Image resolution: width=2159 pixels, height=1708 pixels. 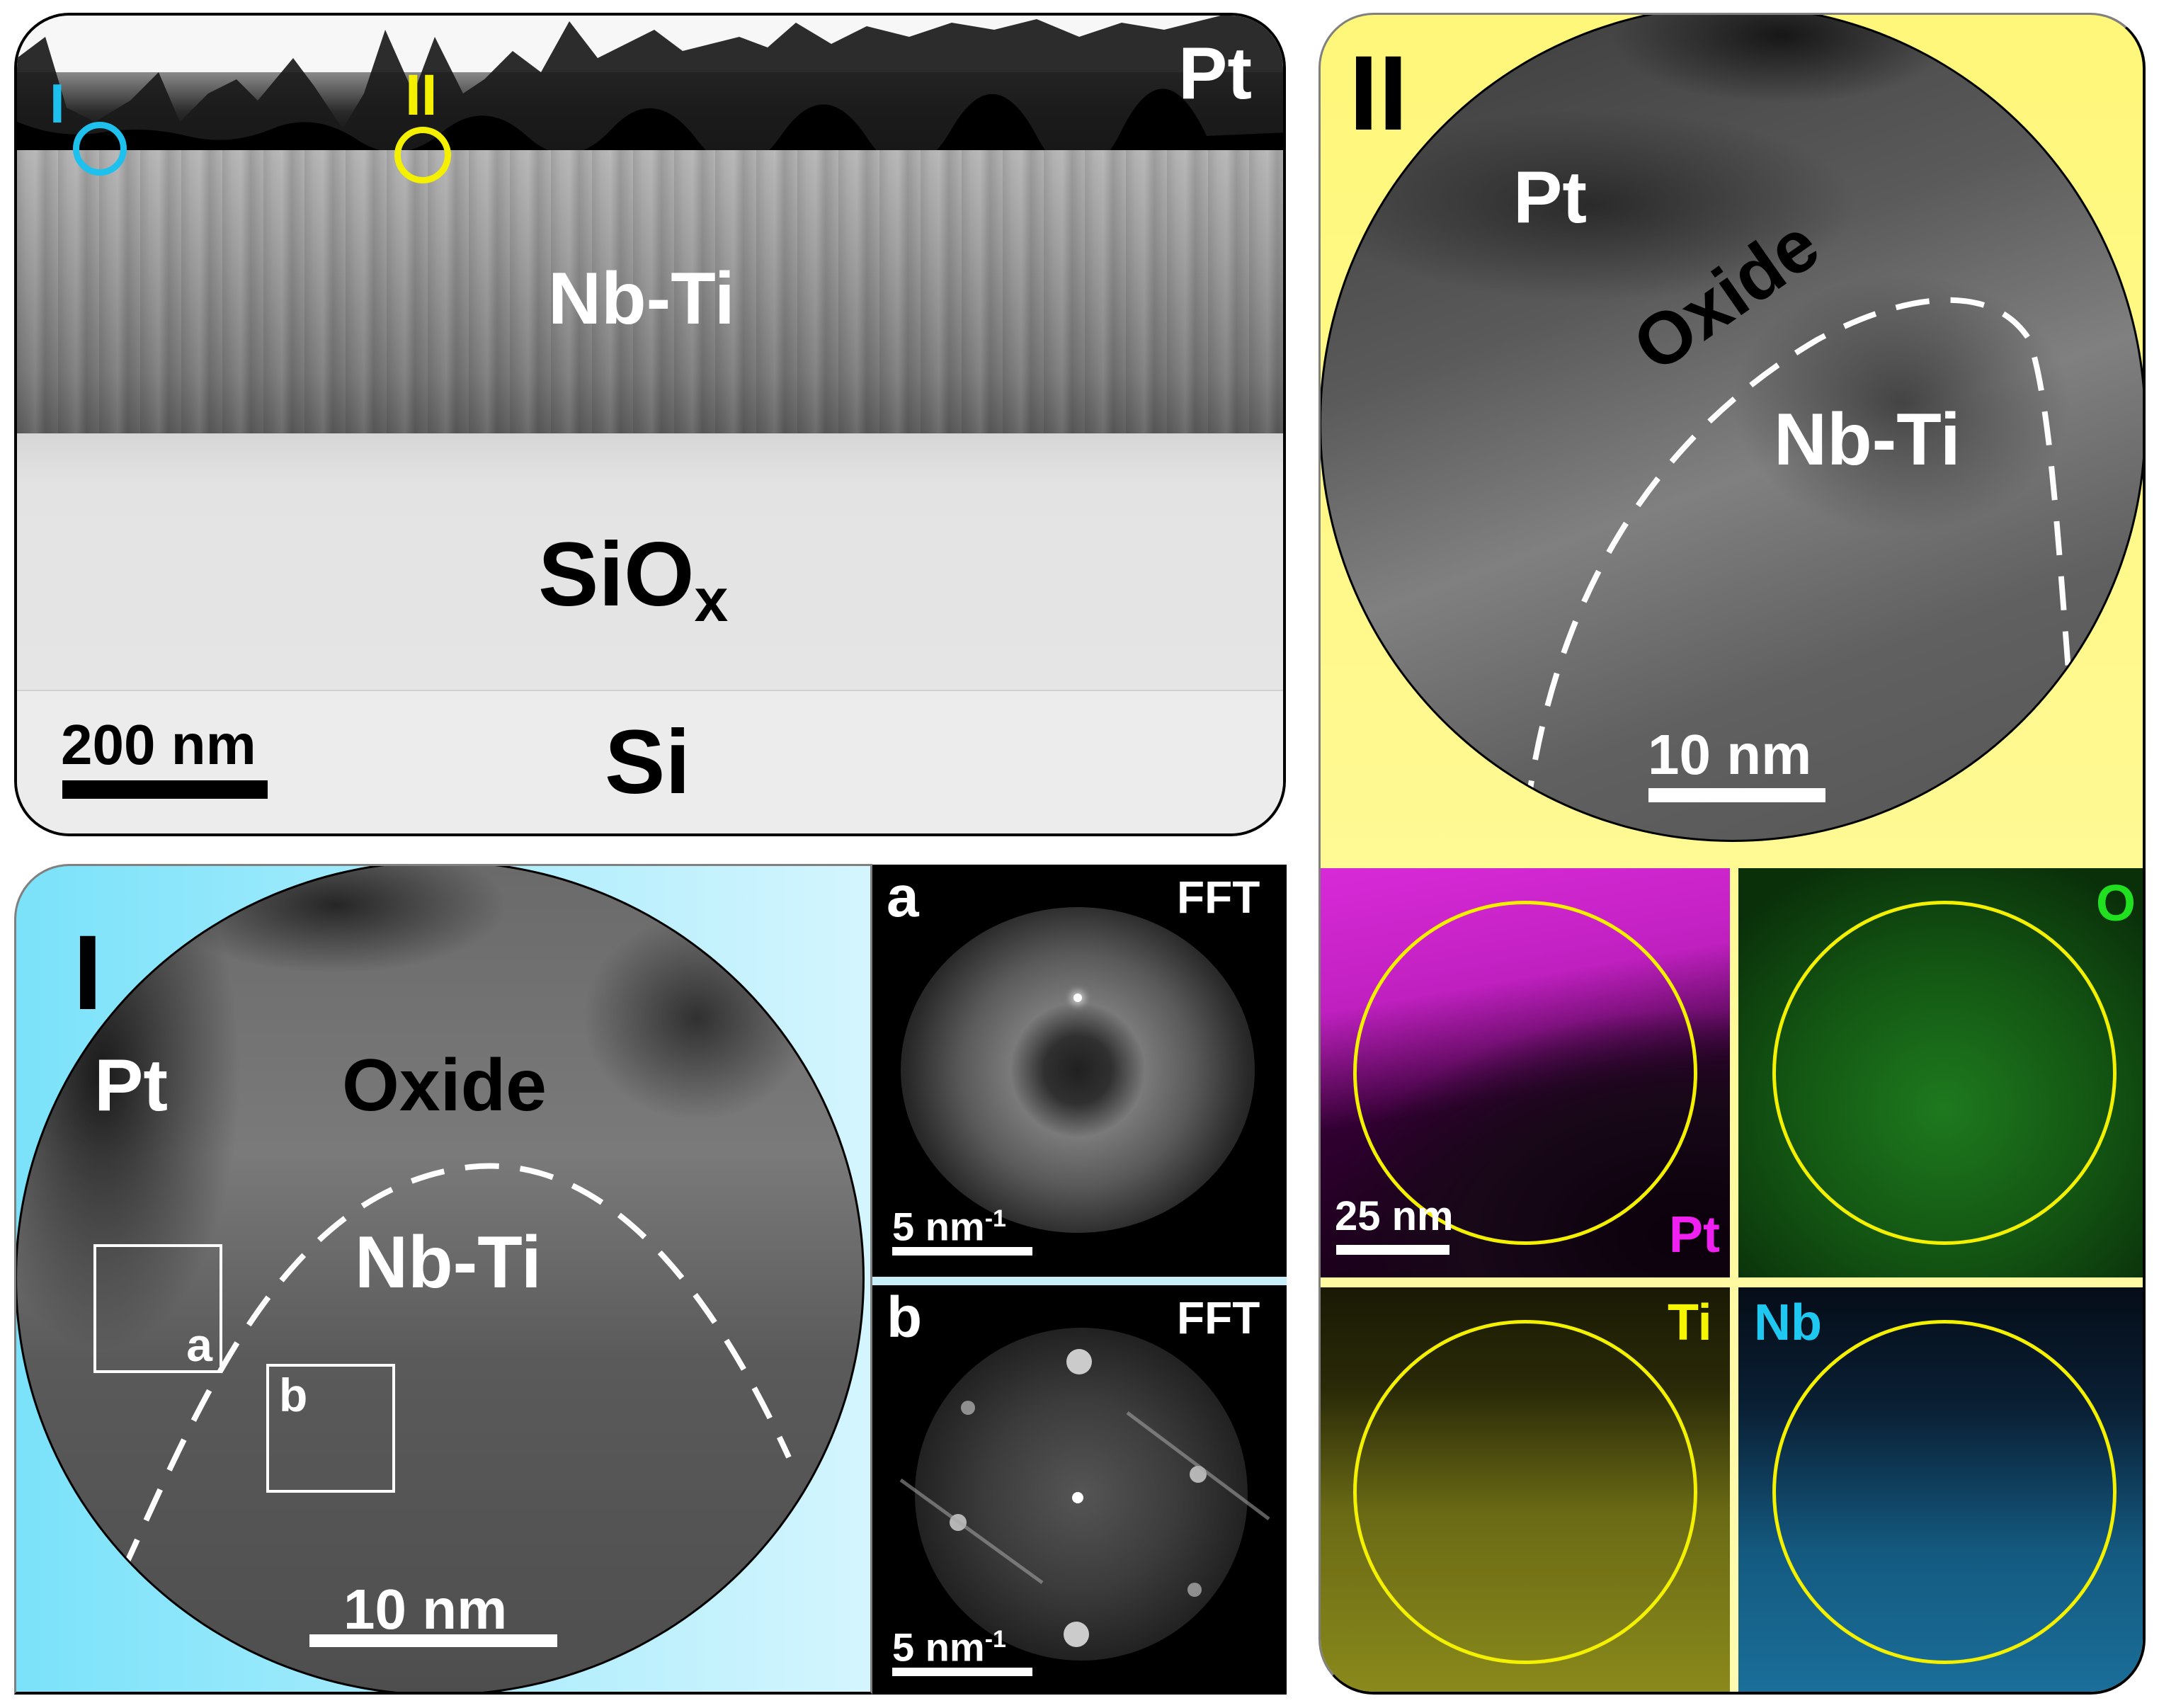 What do you see at coordinates (1379, 92) in the screenshot?
I see `panel-ii-title: II` at bounding box center [1379, 92].